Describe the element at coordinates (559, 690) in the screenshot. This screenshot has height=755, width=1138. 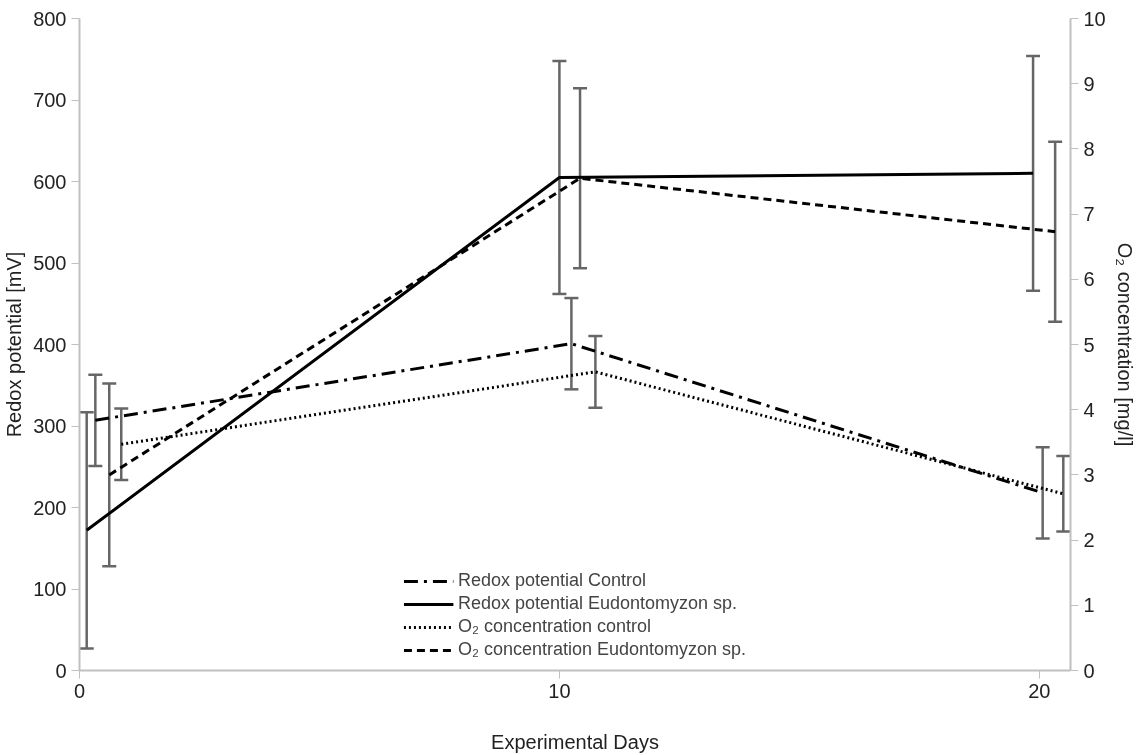
I see `x-tick-label: 10` at that location.